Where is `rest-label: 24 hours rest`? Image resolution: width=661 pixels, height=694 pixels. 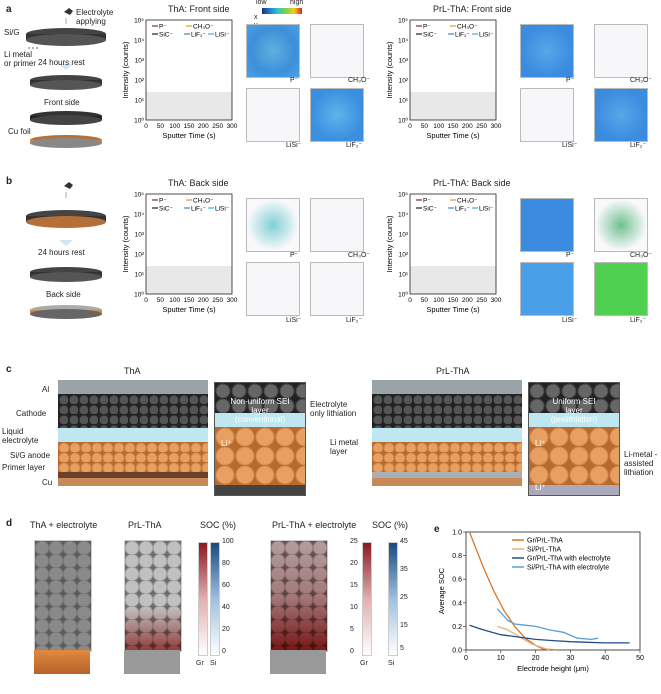 rest-label: 24 hours rest is located at coordinates (61, 62).